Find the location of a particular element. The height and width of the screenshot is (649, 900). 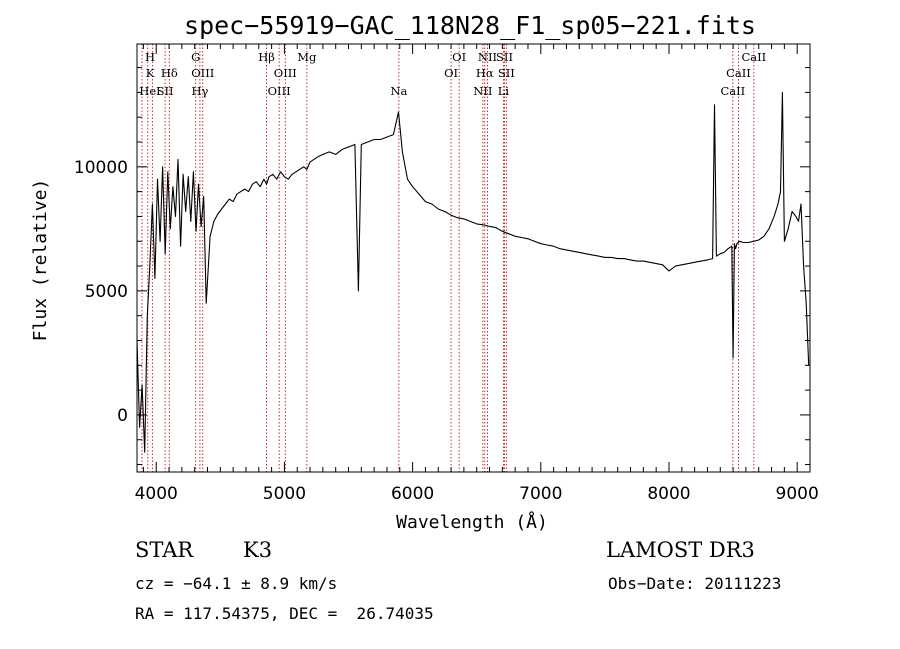

line-label-23: CaII is located at coordinates (732, 91).